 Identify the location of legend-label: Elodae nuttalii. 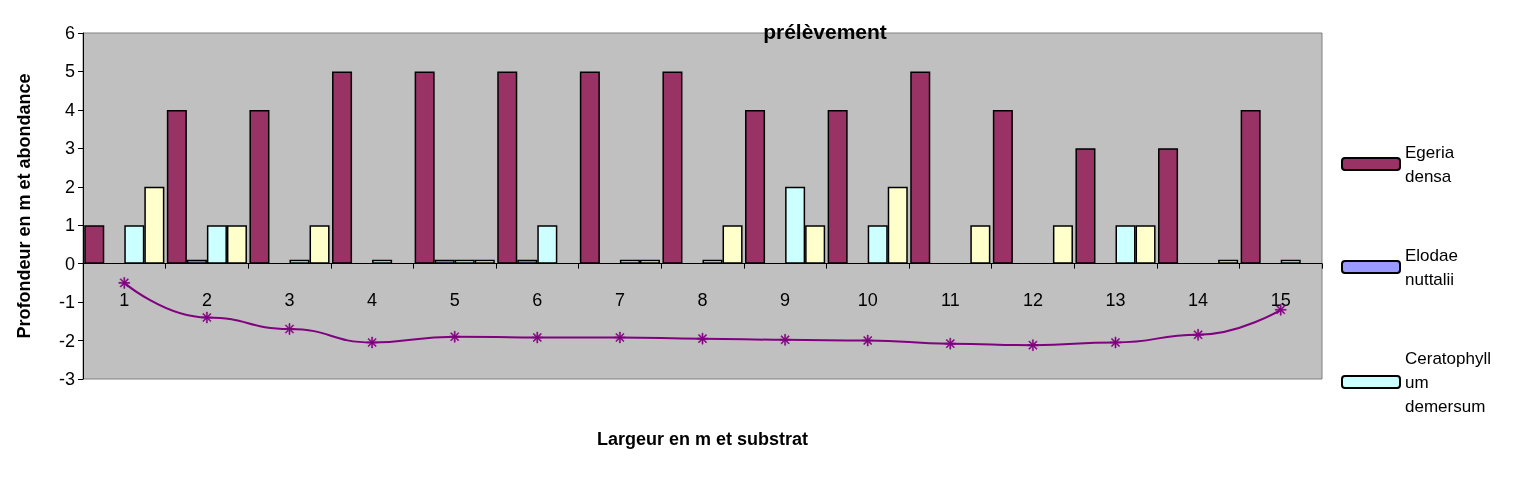
(1434, 267).